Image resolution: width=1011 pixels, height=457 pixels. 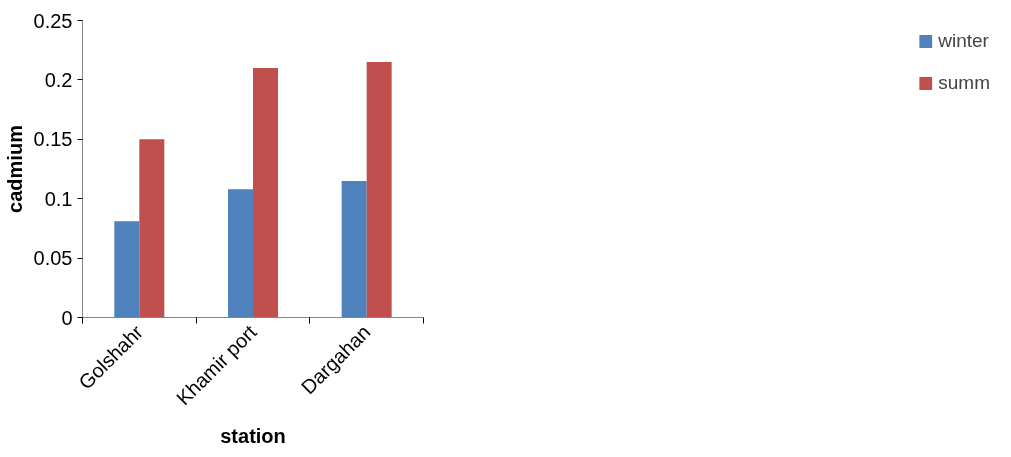 What do you see at coordinates (67, 317) in the screenshot?
I see `y-tick-label: 0` at bounding box center [67, 317].